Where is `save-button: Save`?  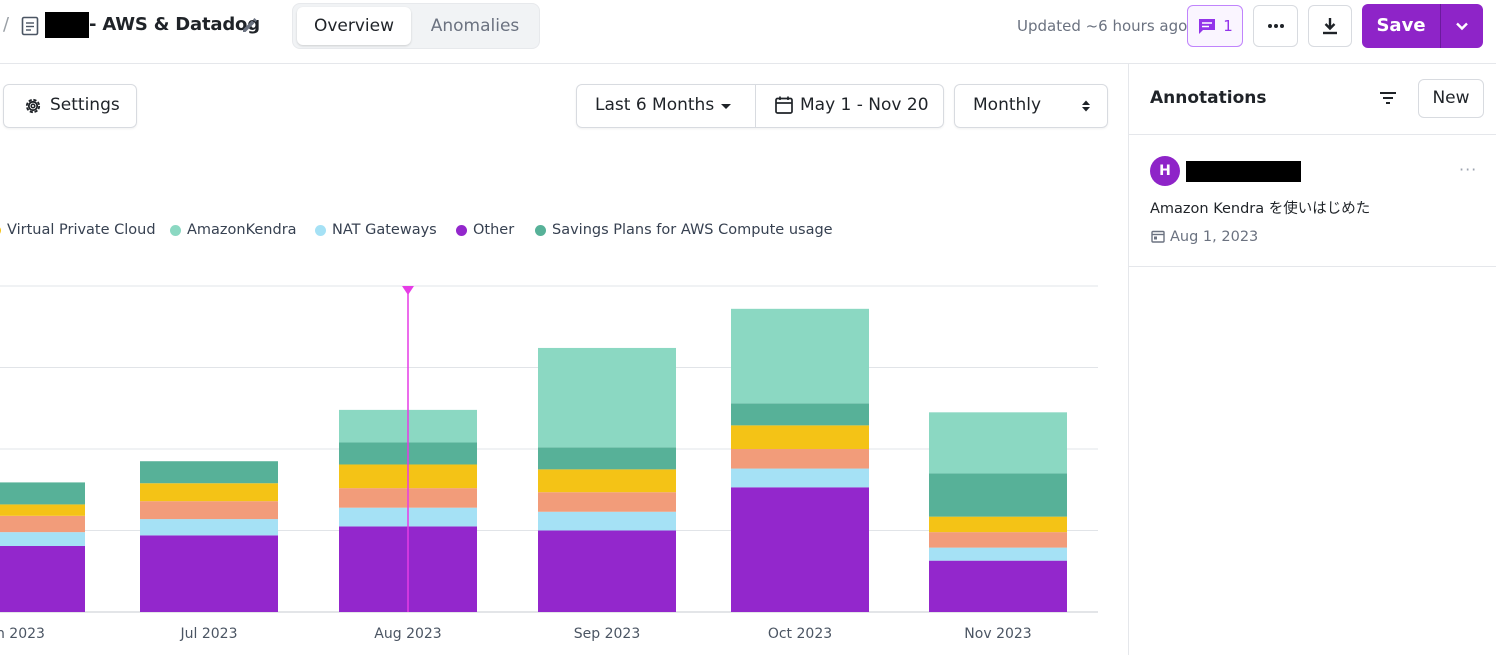 save-button: Save is located at coordinates (1401, 25).